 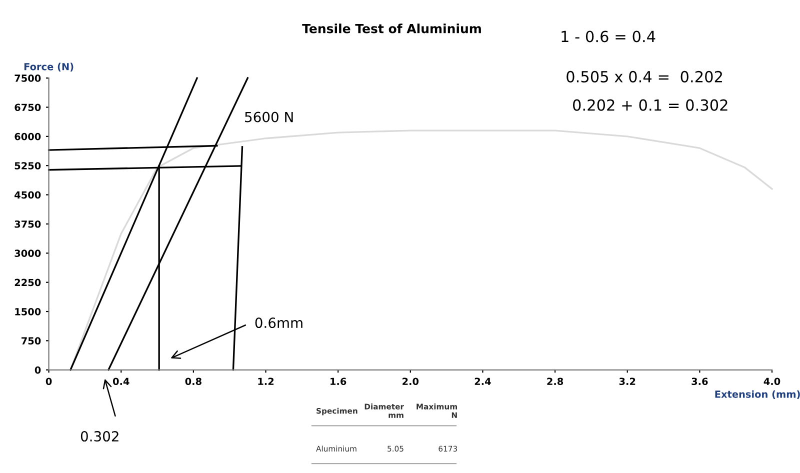 What do you see at coordinates (609, 36) in the screenshot?
I see `text: 1 - 0.6 = 0.4` at bounding box center [609, 36].